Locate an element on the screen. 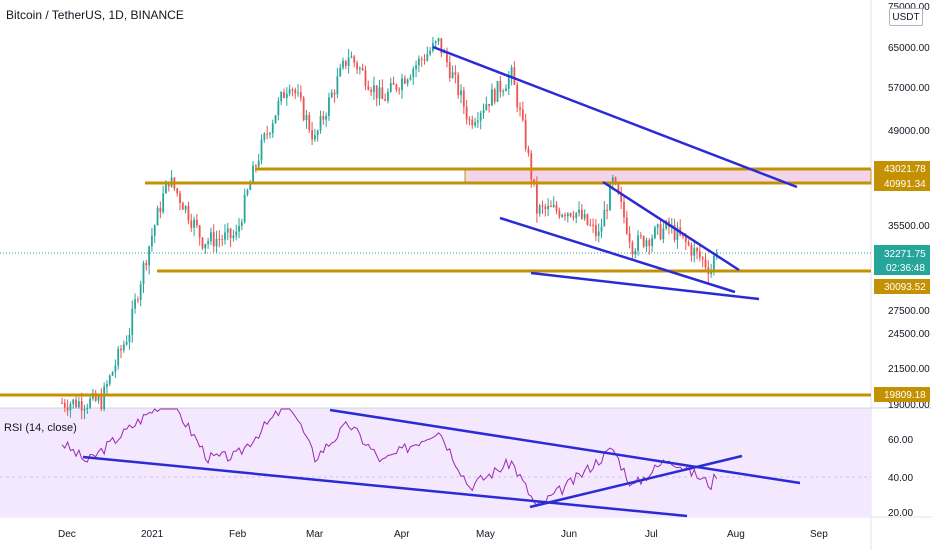 The width and height of the screenshot is (932, 550). rsi-resistance-line is located at coordinates (565, 446).